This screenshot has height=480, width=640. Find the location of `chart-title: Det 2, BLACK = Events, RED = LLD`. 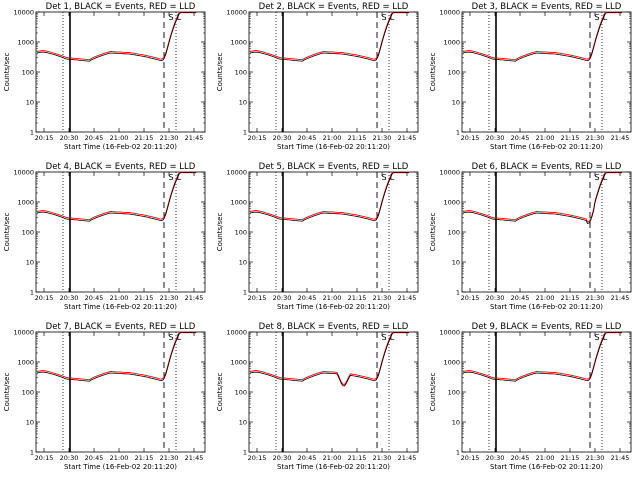

chart-title: Det 2, BLACK = Events, RED = LLD is located at coordinates (334, 7).